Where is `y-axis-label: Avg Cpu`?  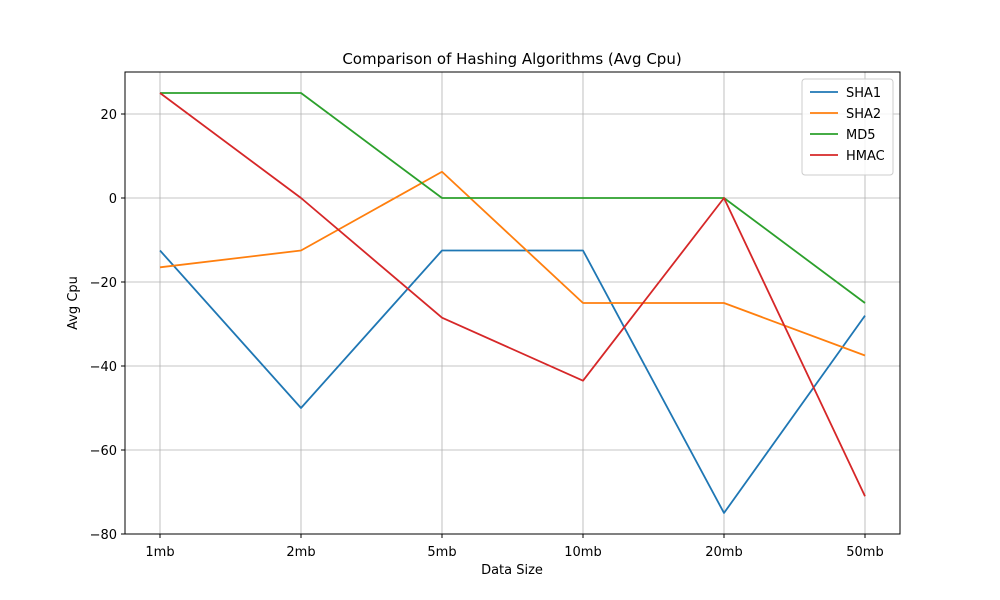
y-axis-label: Avg Cpu is located at coordinates (73, 303).